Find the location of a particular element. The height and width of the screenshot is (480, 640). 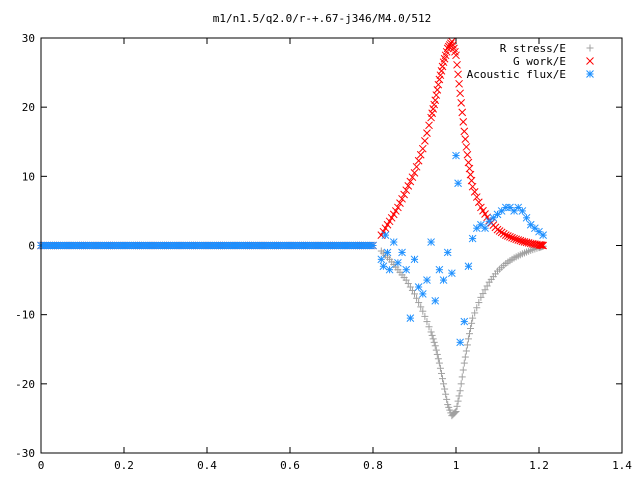

x-tick-label: 1 is located at coordinates (456, 465).